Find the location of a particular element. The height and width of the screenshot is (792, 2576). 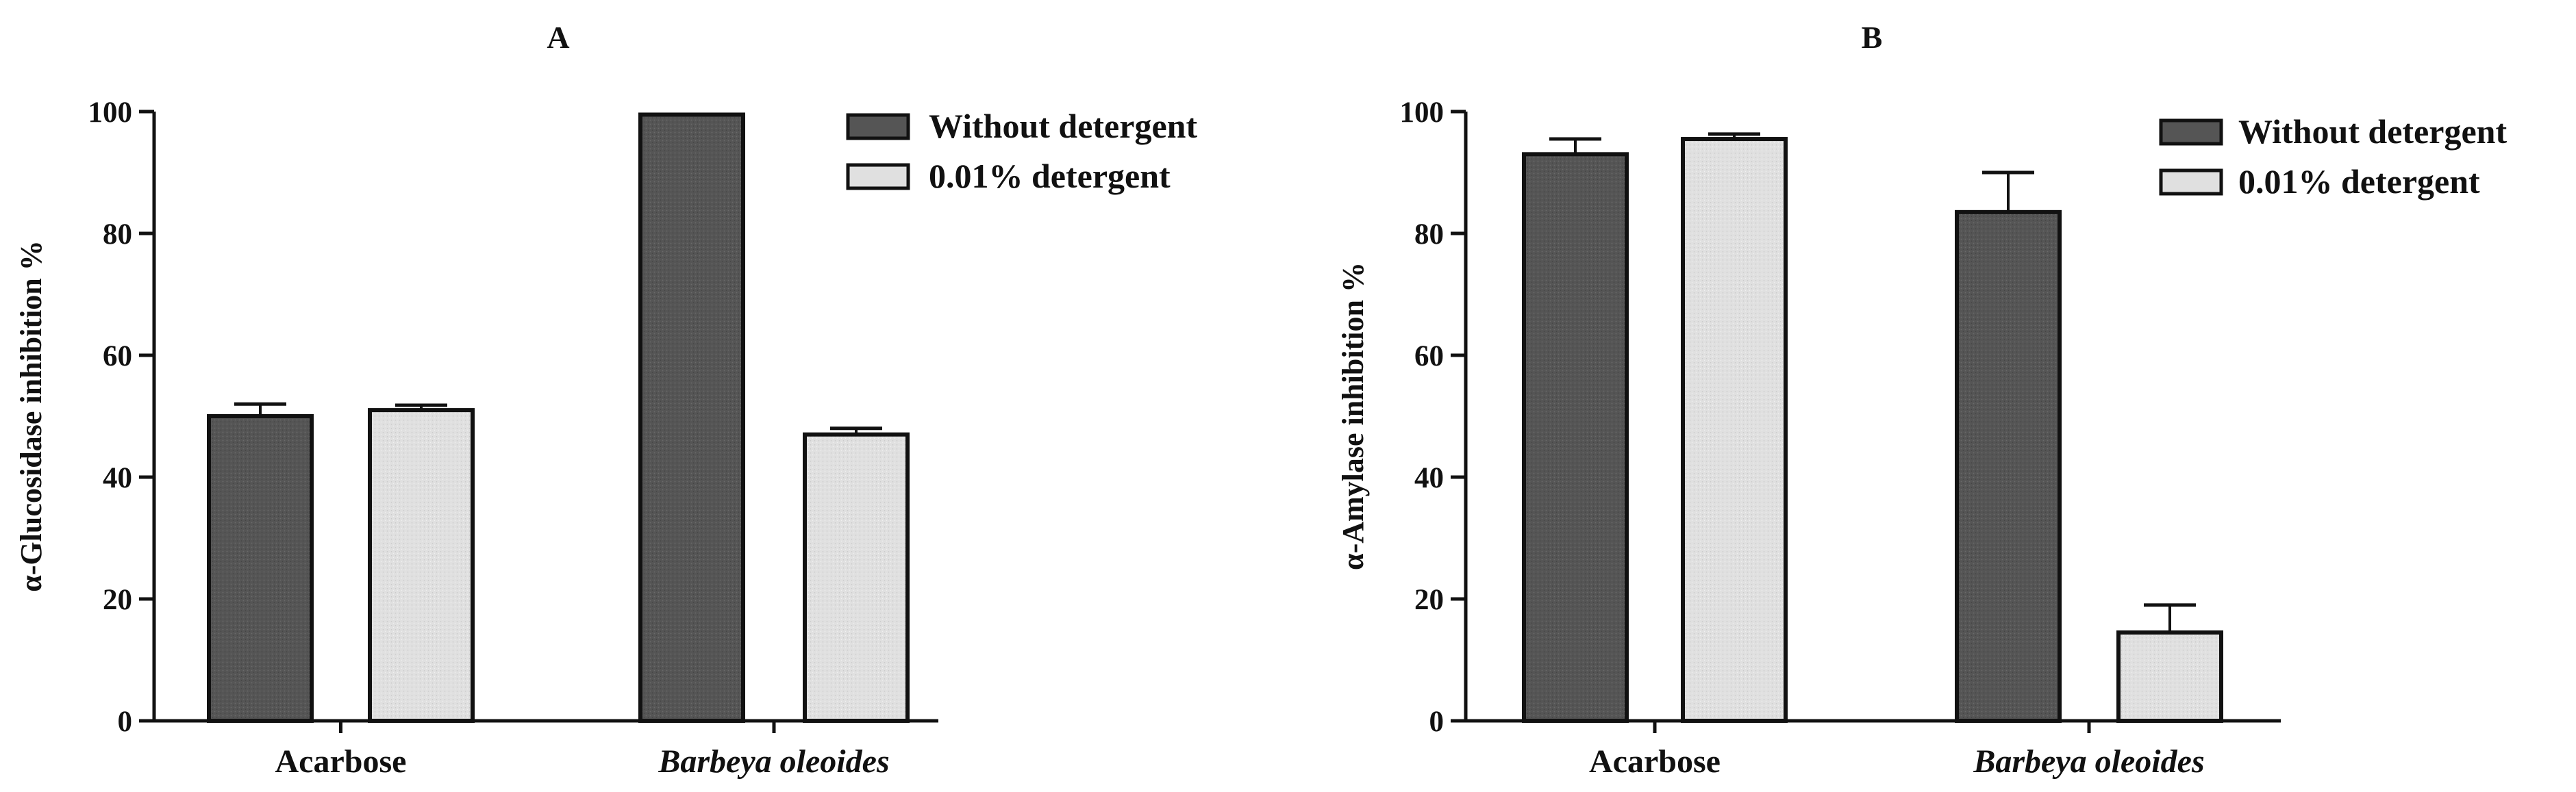

panel-title-b: B is located at coordinates (1872, 37).